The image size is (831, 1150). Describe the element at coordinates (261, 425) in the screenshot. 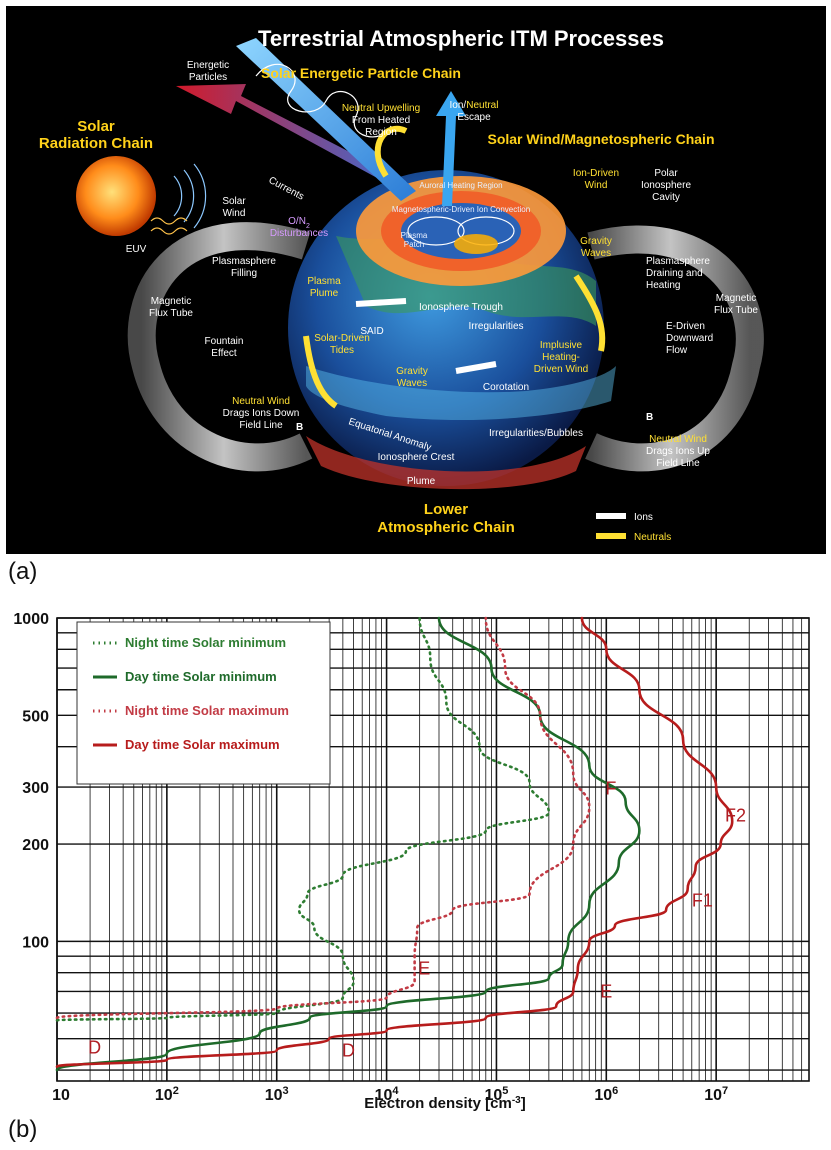

I see `label-neutral-wind-left-3: Field Line` at that location.